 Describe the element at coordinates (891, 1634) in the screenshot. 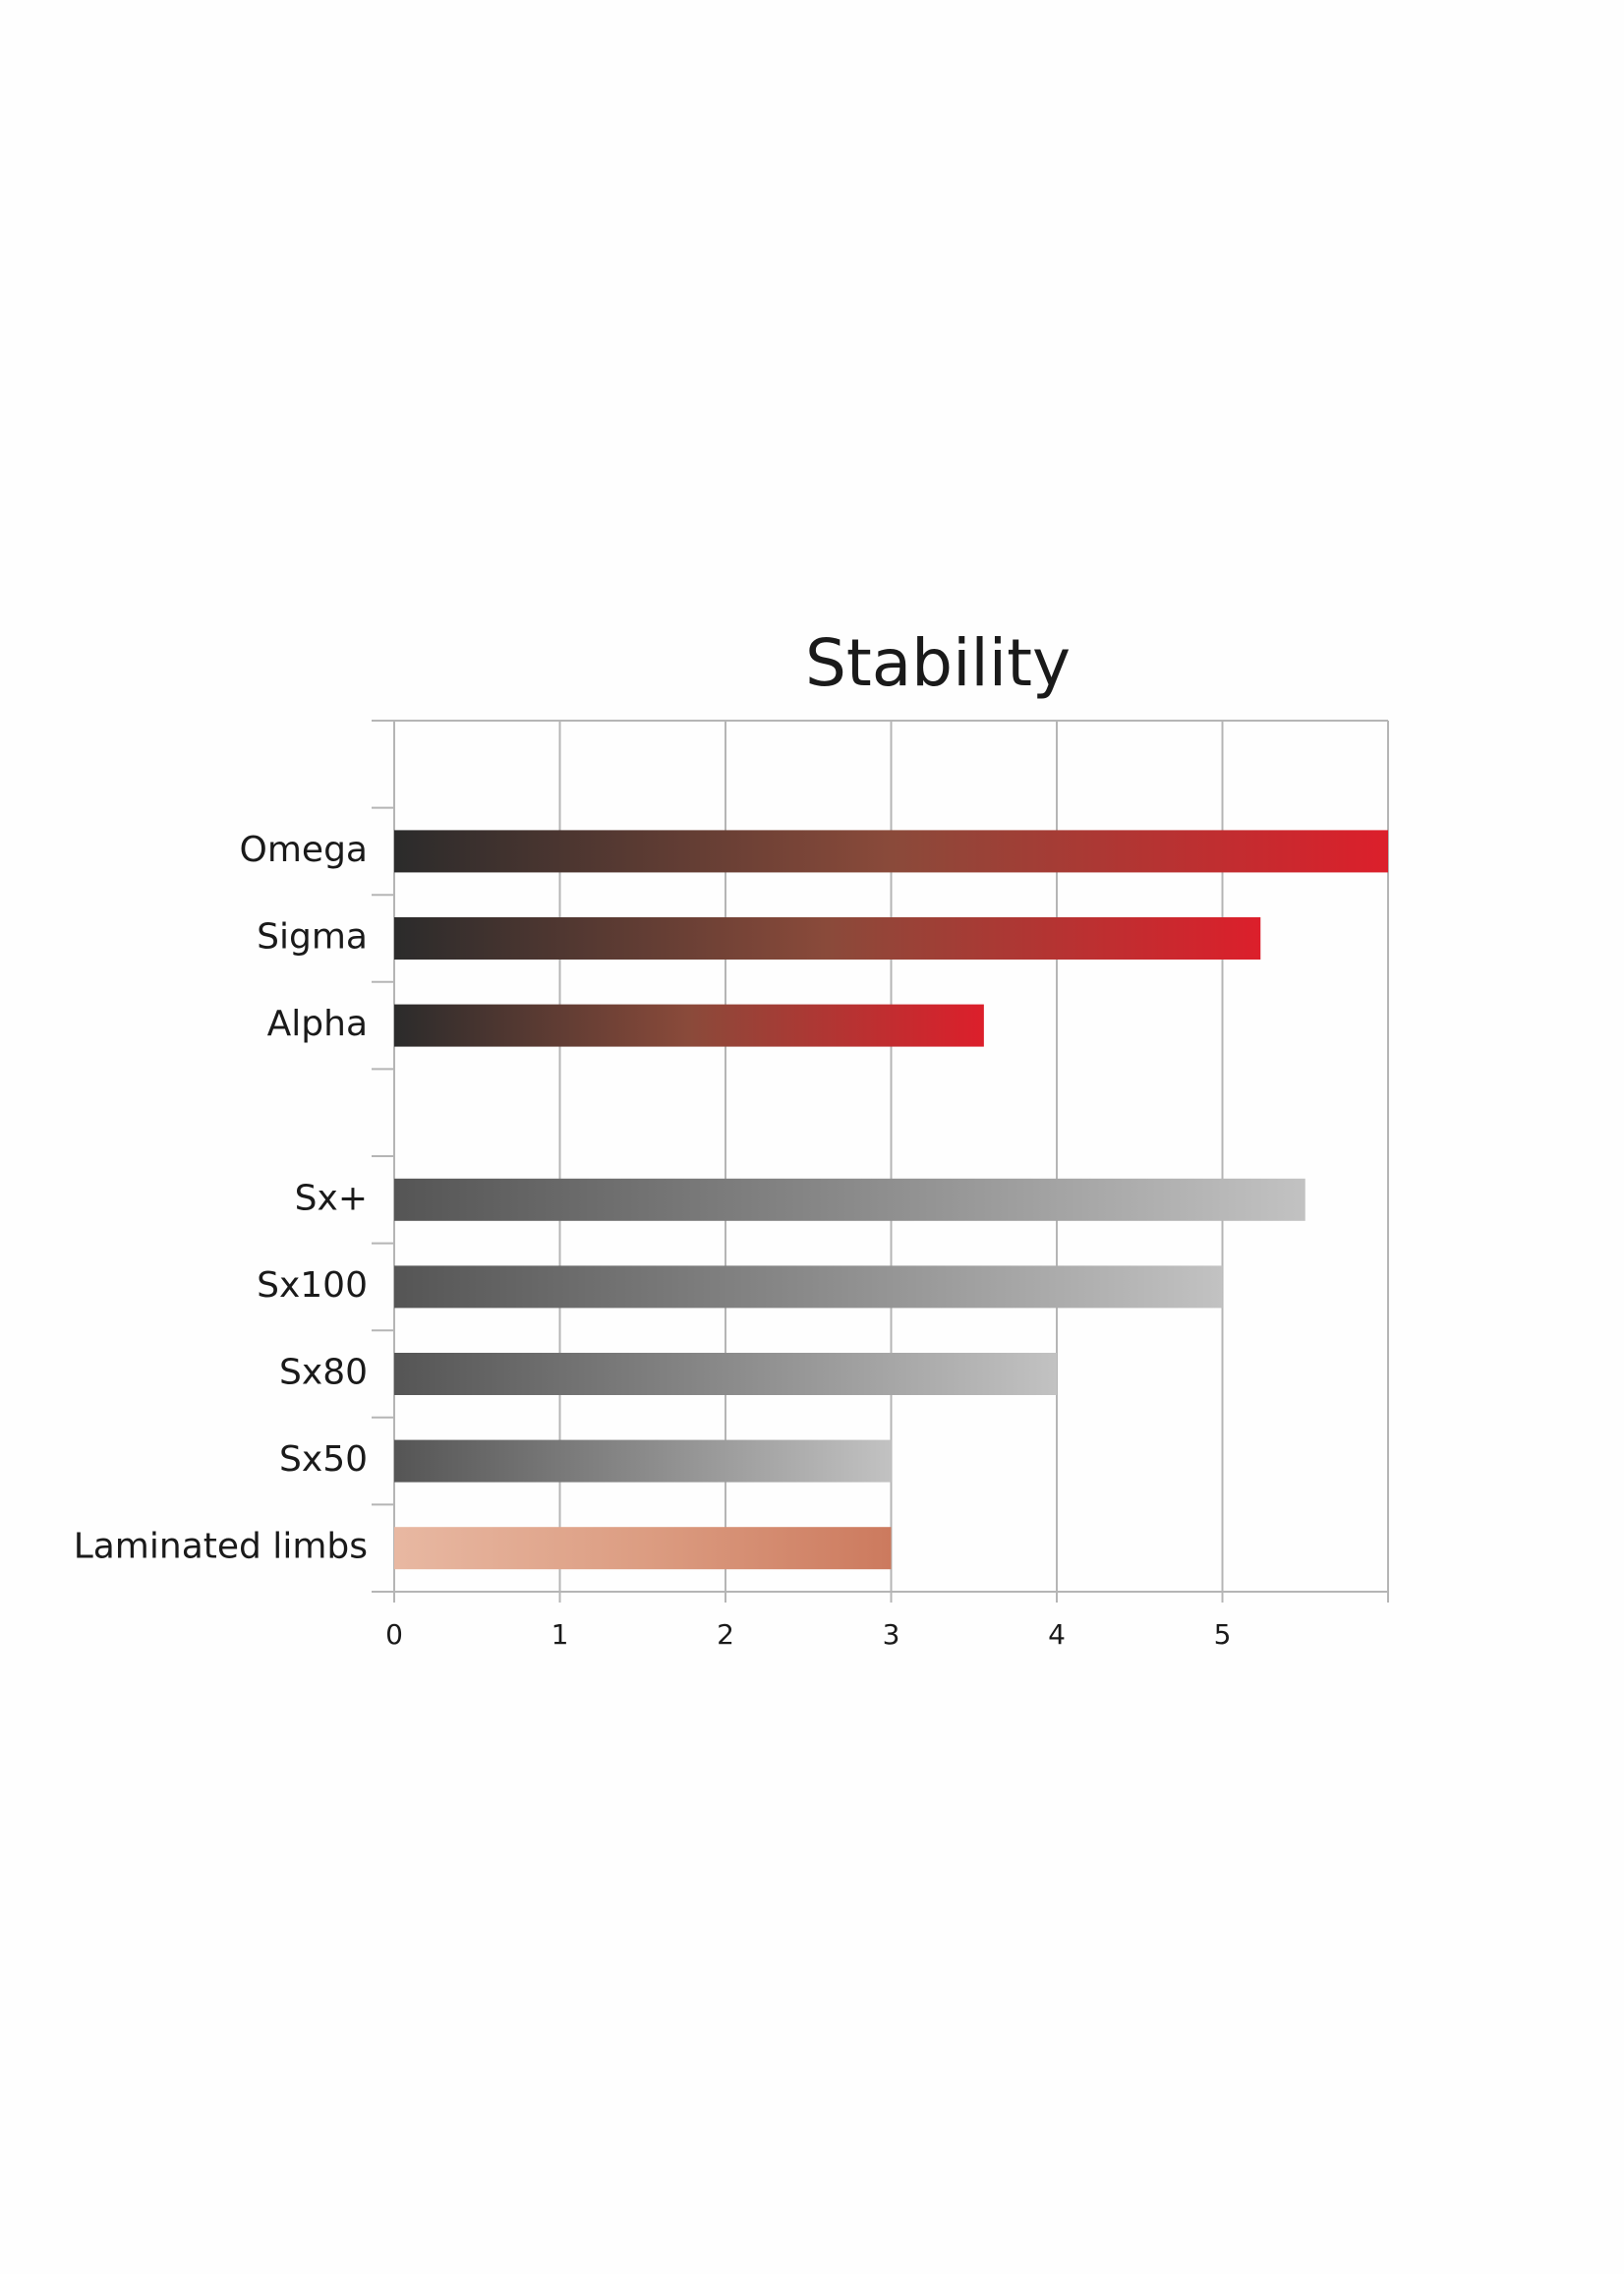

I see `x-tick-label: 3` at that location.